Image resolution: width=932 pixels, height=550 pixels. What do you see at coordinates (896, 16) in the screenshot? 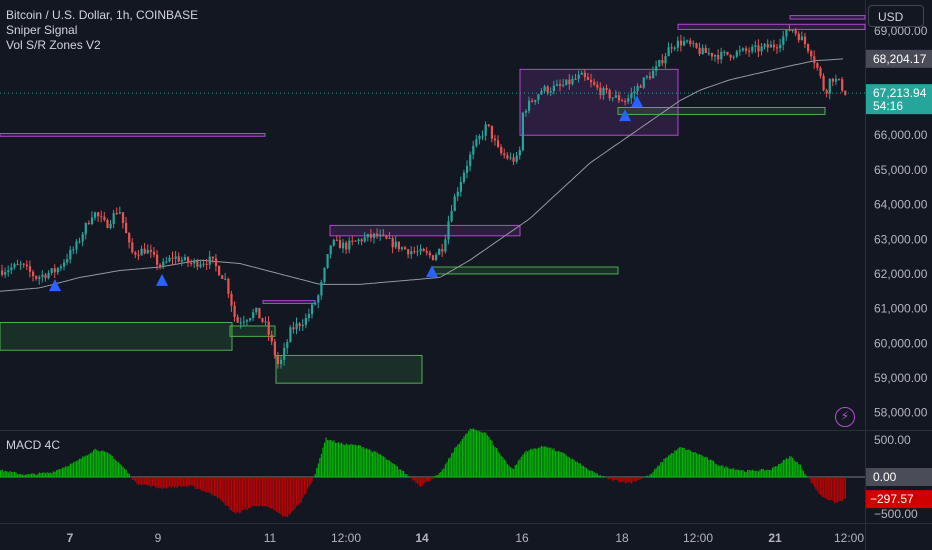
I see `currency-button: USD` at bounding box center [896, 16].